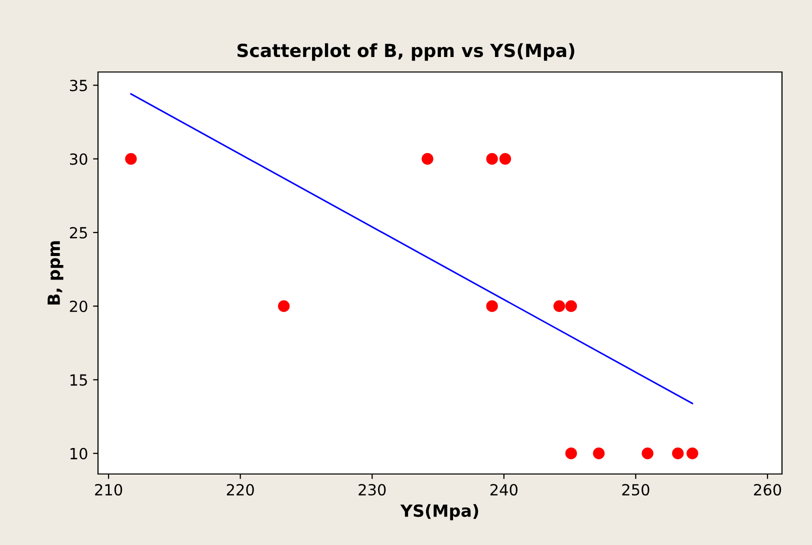 The image size is (812, 545). What do you see at coordinates (768, 490) in the screenshot?
I see `x-tick-label: 260` at bounding box center [768, 490].